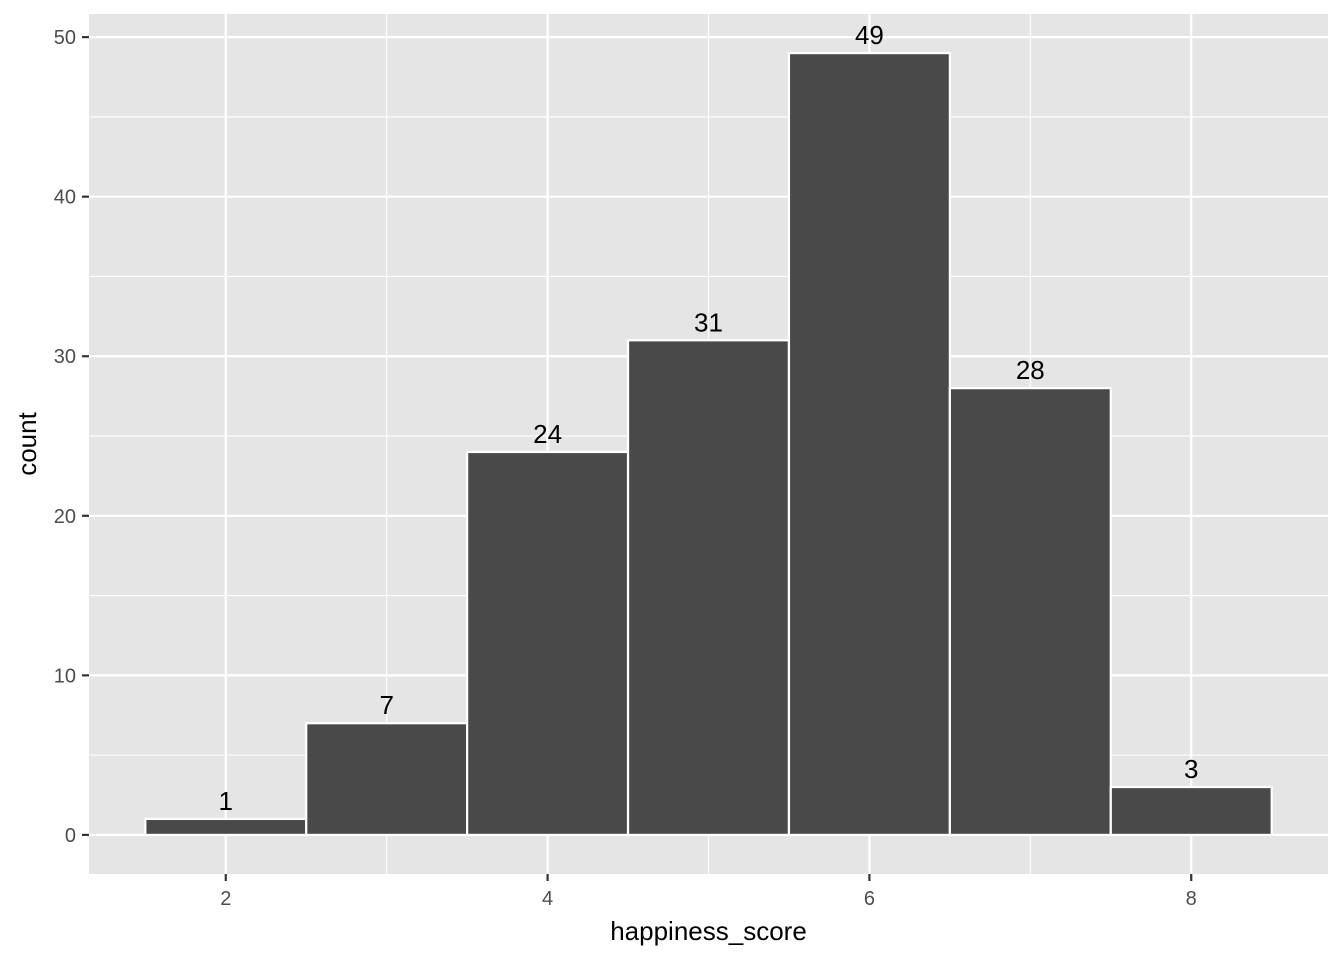 The image size is (1344, 960). What do you see at coordinates (547, 899) in the screenshot?
I see `x-tick-label: 4` at bounding box center [547, 899].